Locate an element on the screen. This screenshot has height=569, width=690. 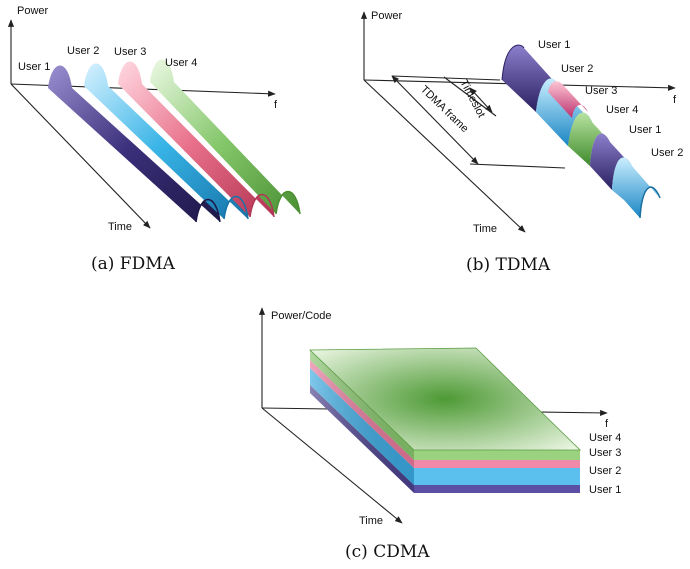
cdma-side-shade is located at coordinates (362, 421).